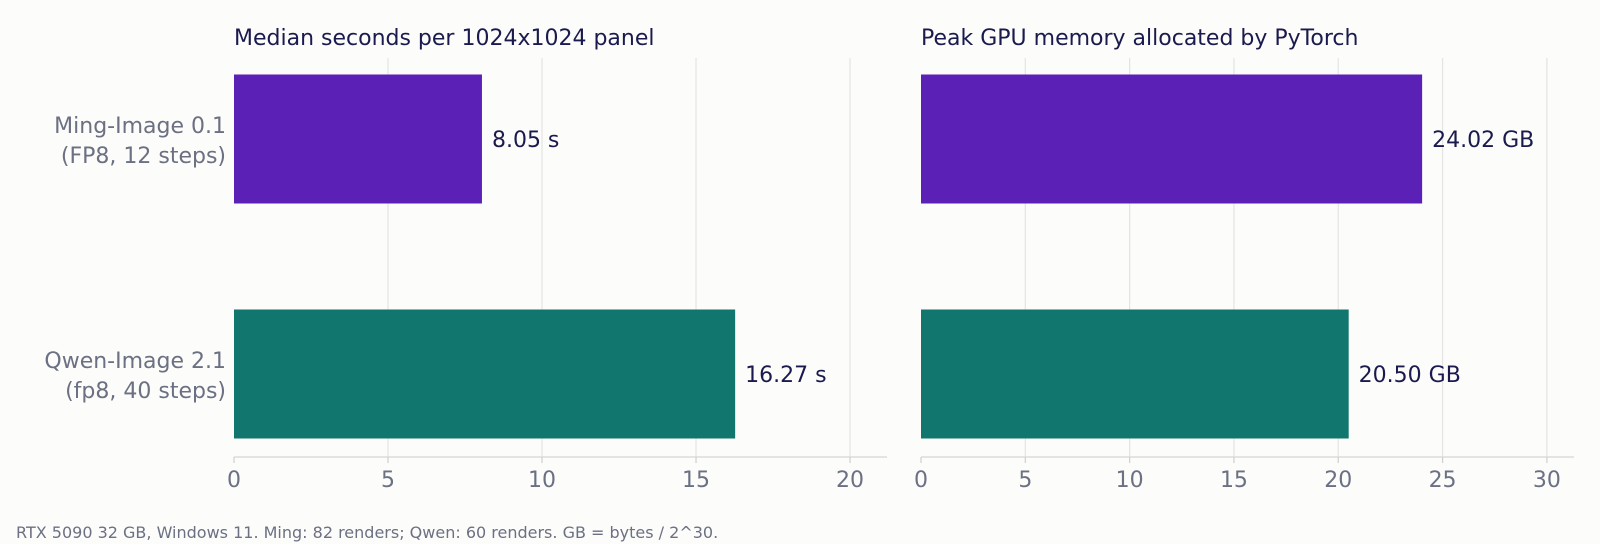 Image resolution: width=1600 pixels, height=544 pixels. What do you see at coordinates (1139, 38) in the screenshot?
I see `chart-title: Peak GPU memory allocated by PyTorch` at bounding box center [1139, 38].